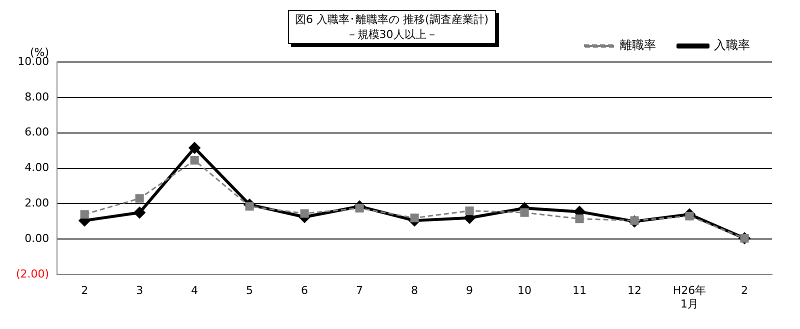  Describe the element at coordinates (37, 167) in the screenshot. I see `y-tick-label: 4.00` at that location.